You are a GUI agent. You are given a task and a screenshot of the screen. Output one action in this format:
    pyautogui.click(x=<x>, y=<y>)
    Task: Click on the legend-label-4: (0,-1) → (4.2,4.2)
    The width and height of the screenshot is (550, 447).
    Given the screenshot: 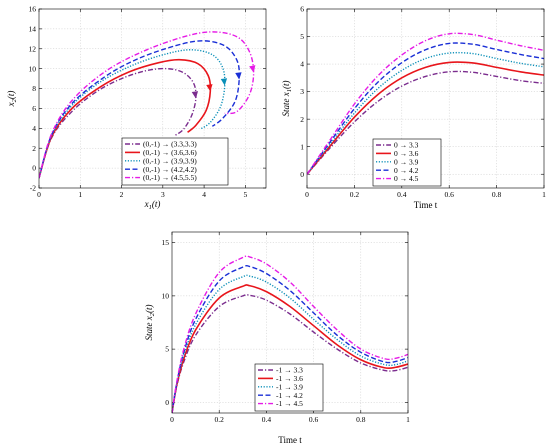 What is the action you would take?
    pyautogui.click(x=170, y=169)
    